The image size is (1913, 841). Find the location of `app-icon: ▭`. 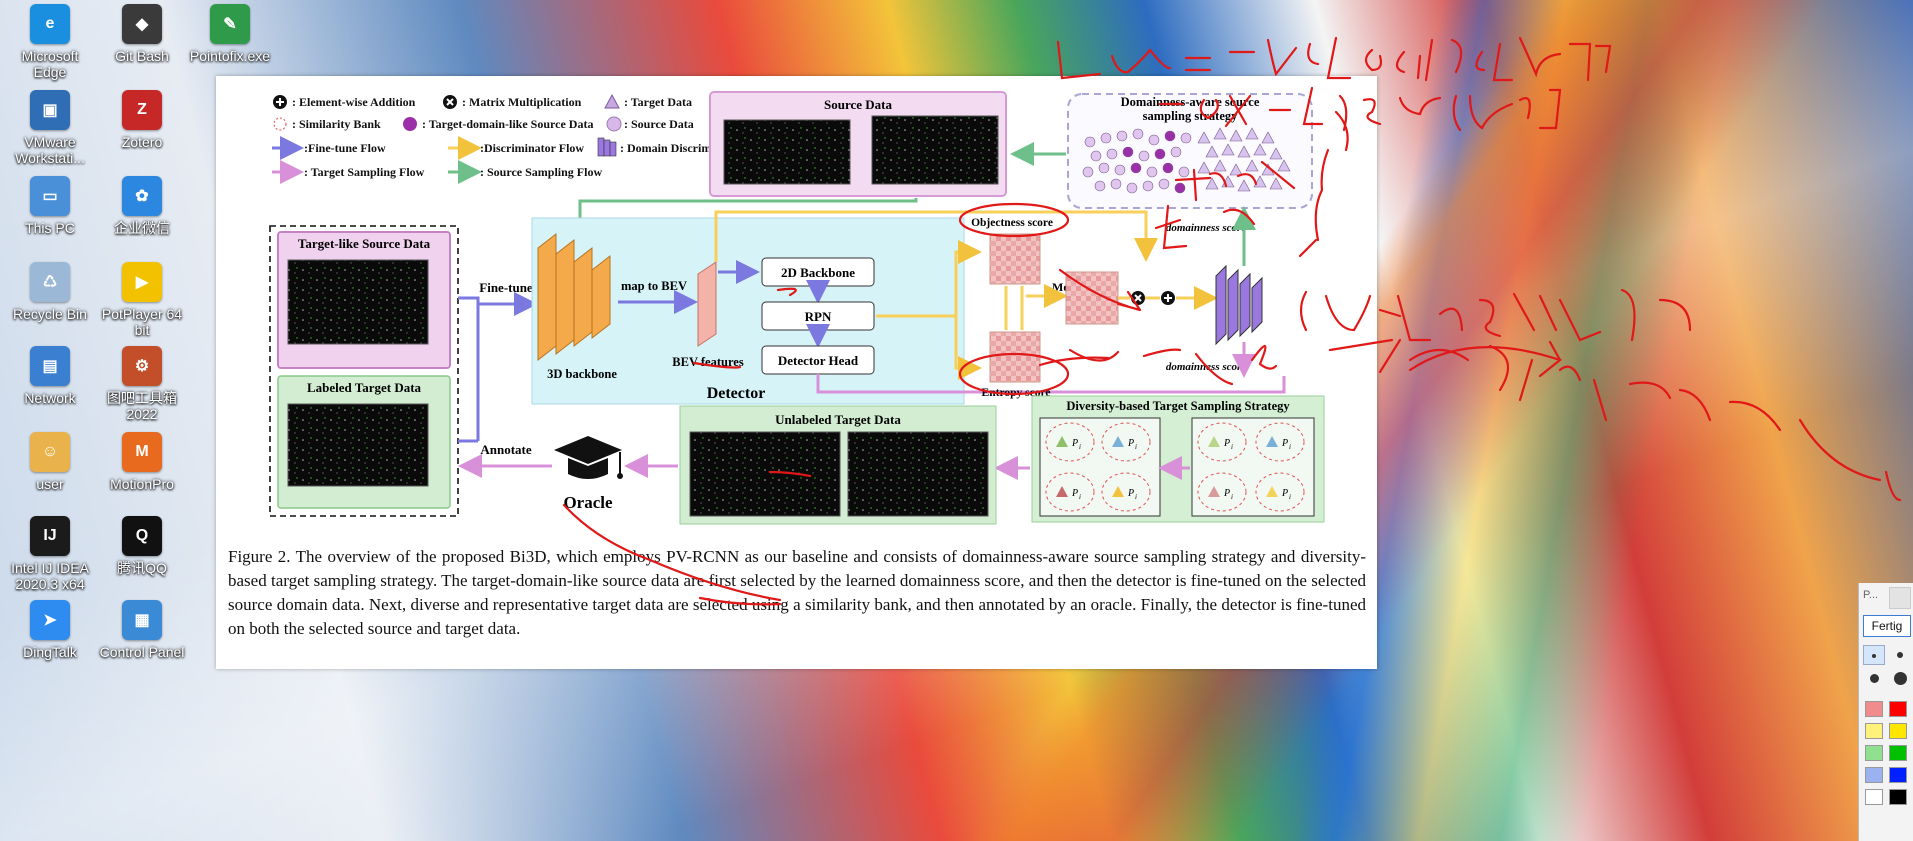

app-icon: ▭ is located at coordinates (50, 196).